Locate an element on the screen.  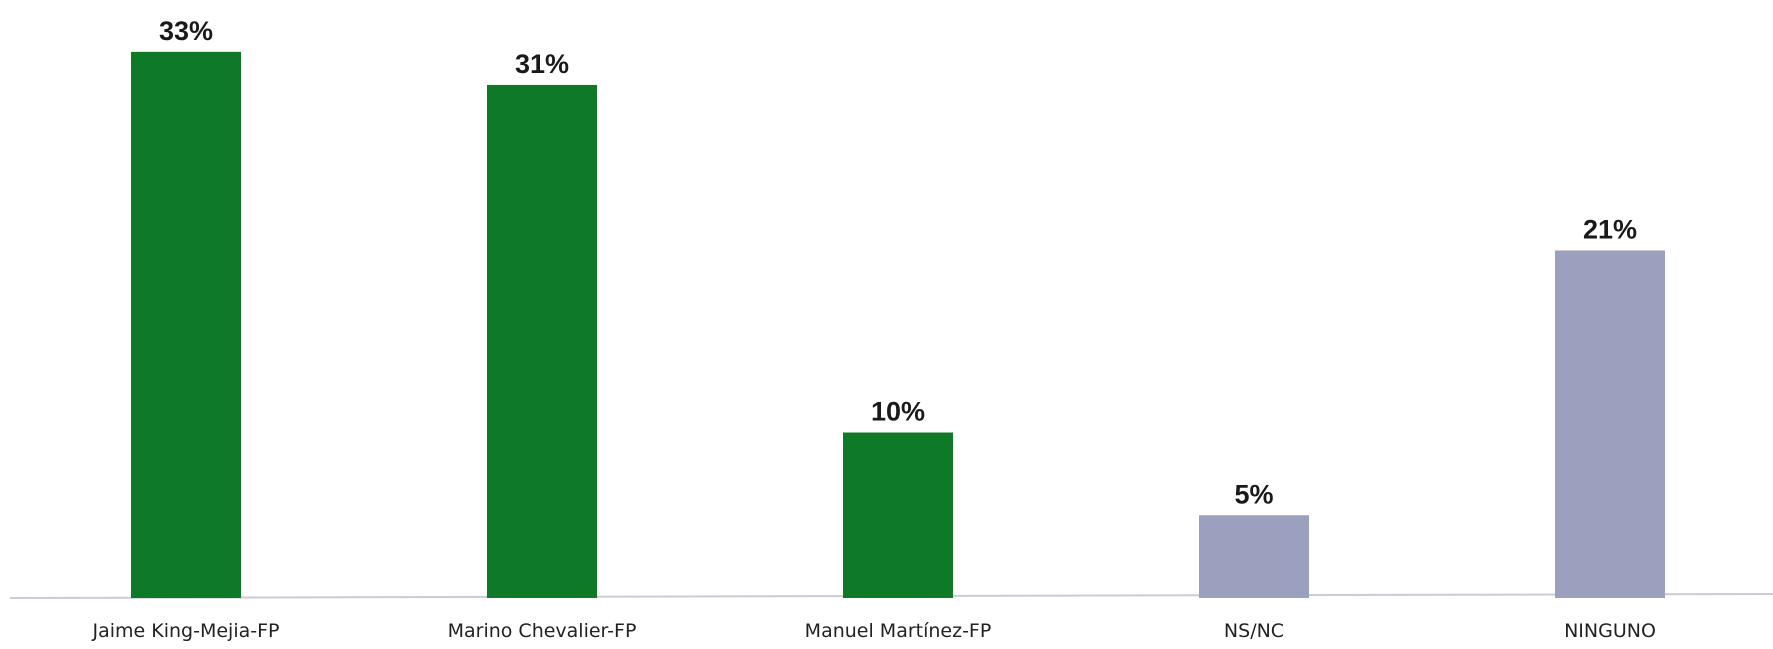
category-label-1: Marino Chevalier-FP is located at coordinates (542, 631).